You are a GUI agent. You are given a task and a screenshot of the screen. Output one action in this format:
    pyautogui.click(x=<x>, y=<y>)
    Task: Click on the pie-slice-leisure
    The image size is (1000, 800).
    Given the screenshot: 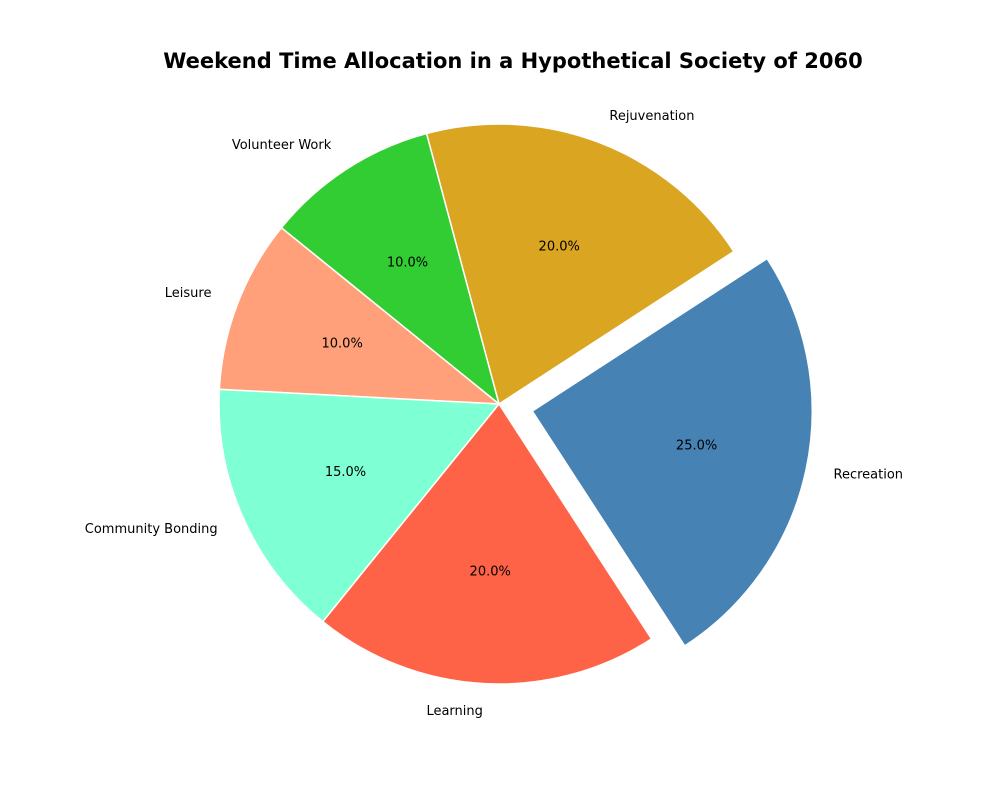 What is the action you would take?
    pyautogui.click(x=360, y=315)
    